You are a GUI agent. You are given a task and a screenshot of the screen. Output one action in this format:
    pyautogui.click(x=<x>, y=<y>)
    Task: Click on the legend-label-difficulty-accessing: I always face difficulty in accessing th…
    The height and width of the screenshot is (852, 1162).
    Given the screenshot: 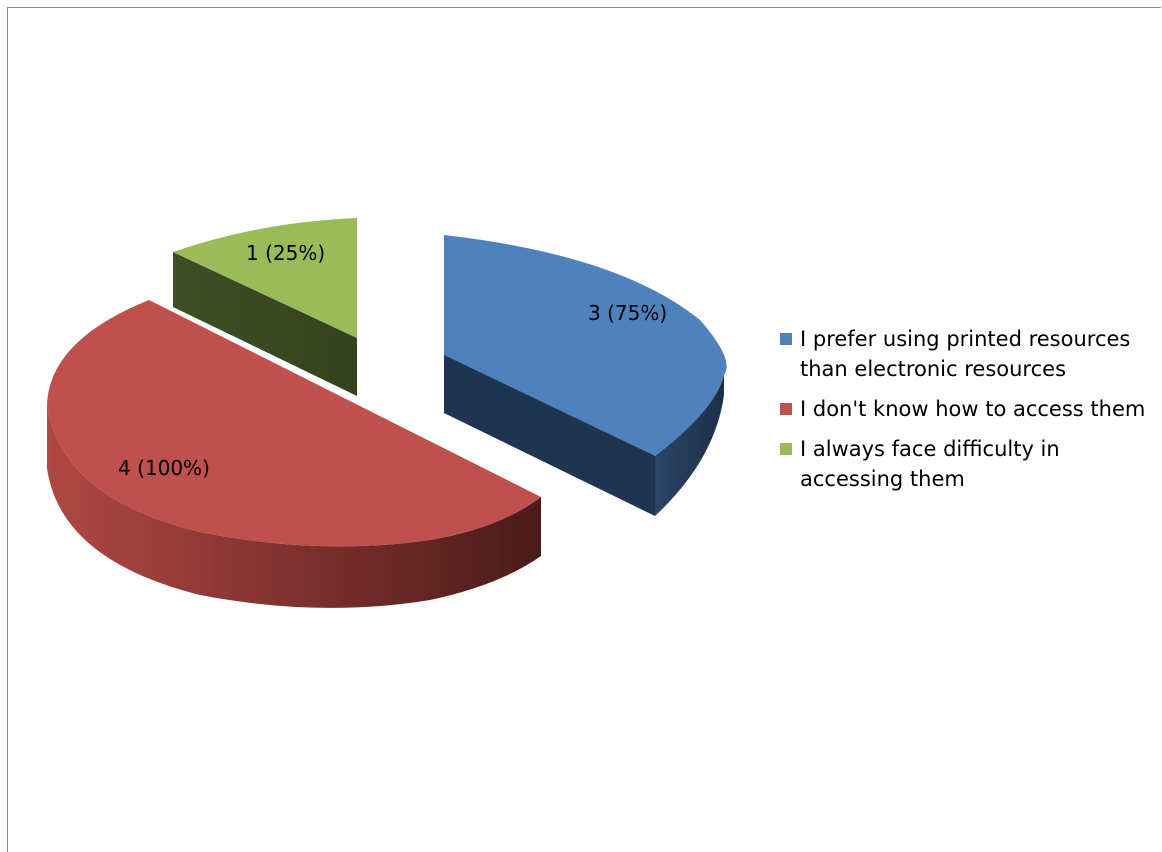 What is the action you would take?
    pyautogui.click(x=930, y=464)
    